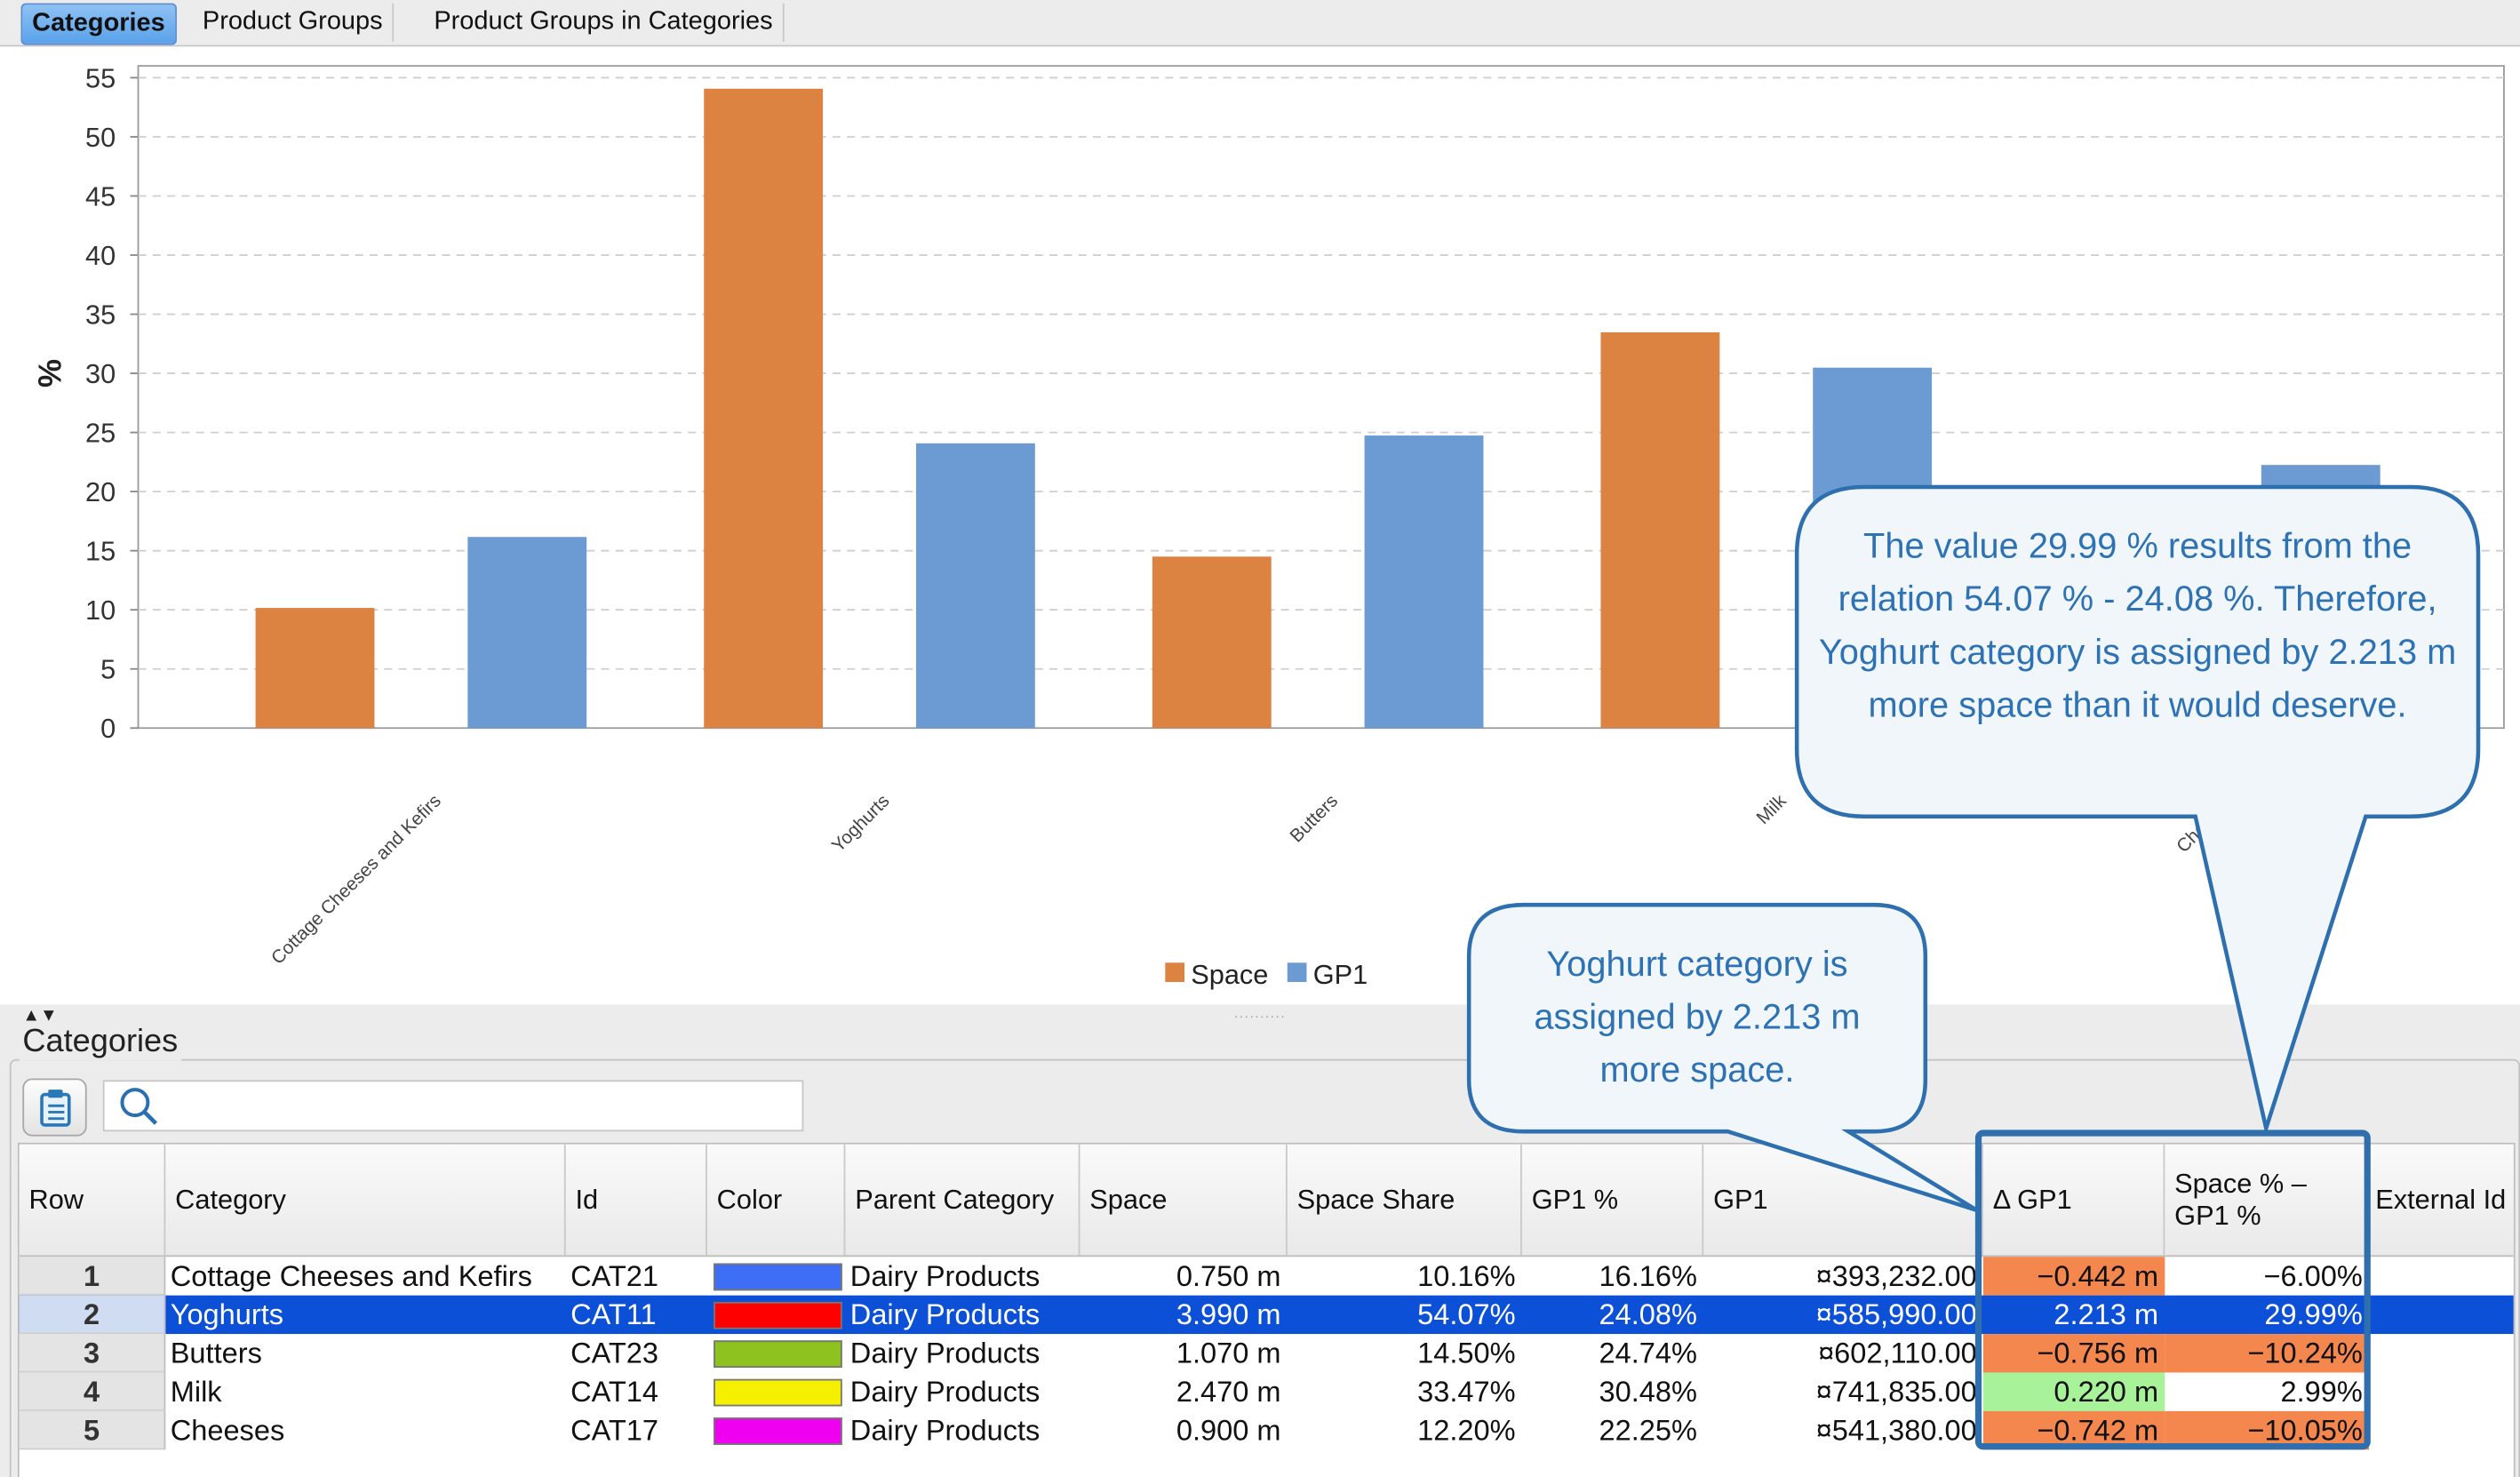 This screenshot has width=2520, height=1477. I want to click on column-header-gp1-pct: GP1 %, so click(1613, 1200).